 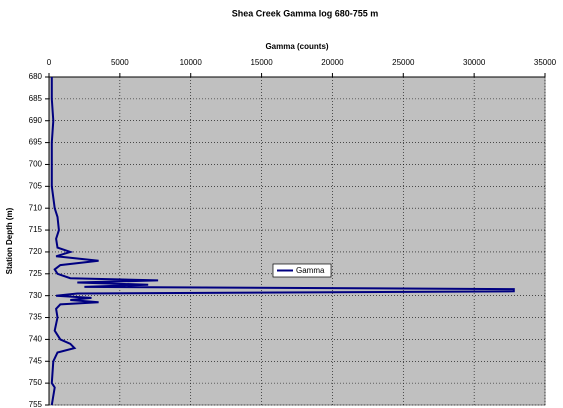 I want to click on x-tick-label: 30000, so click(x=474, y=62).